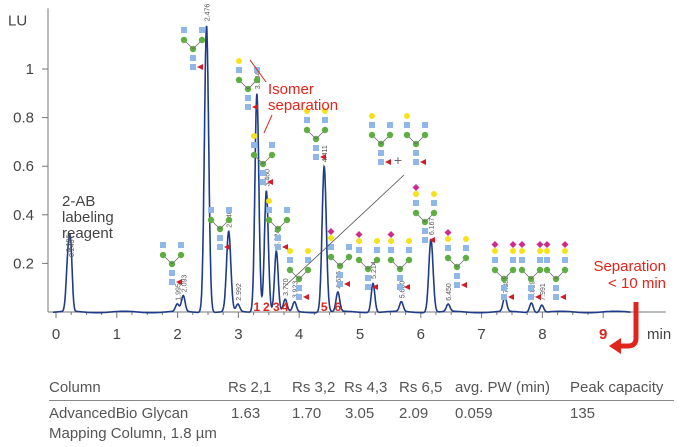  What do you see at coordinates (72, 248) in the screenshot?
I see `peak-rt-label: 0.243` at bounding box center [72, 248].